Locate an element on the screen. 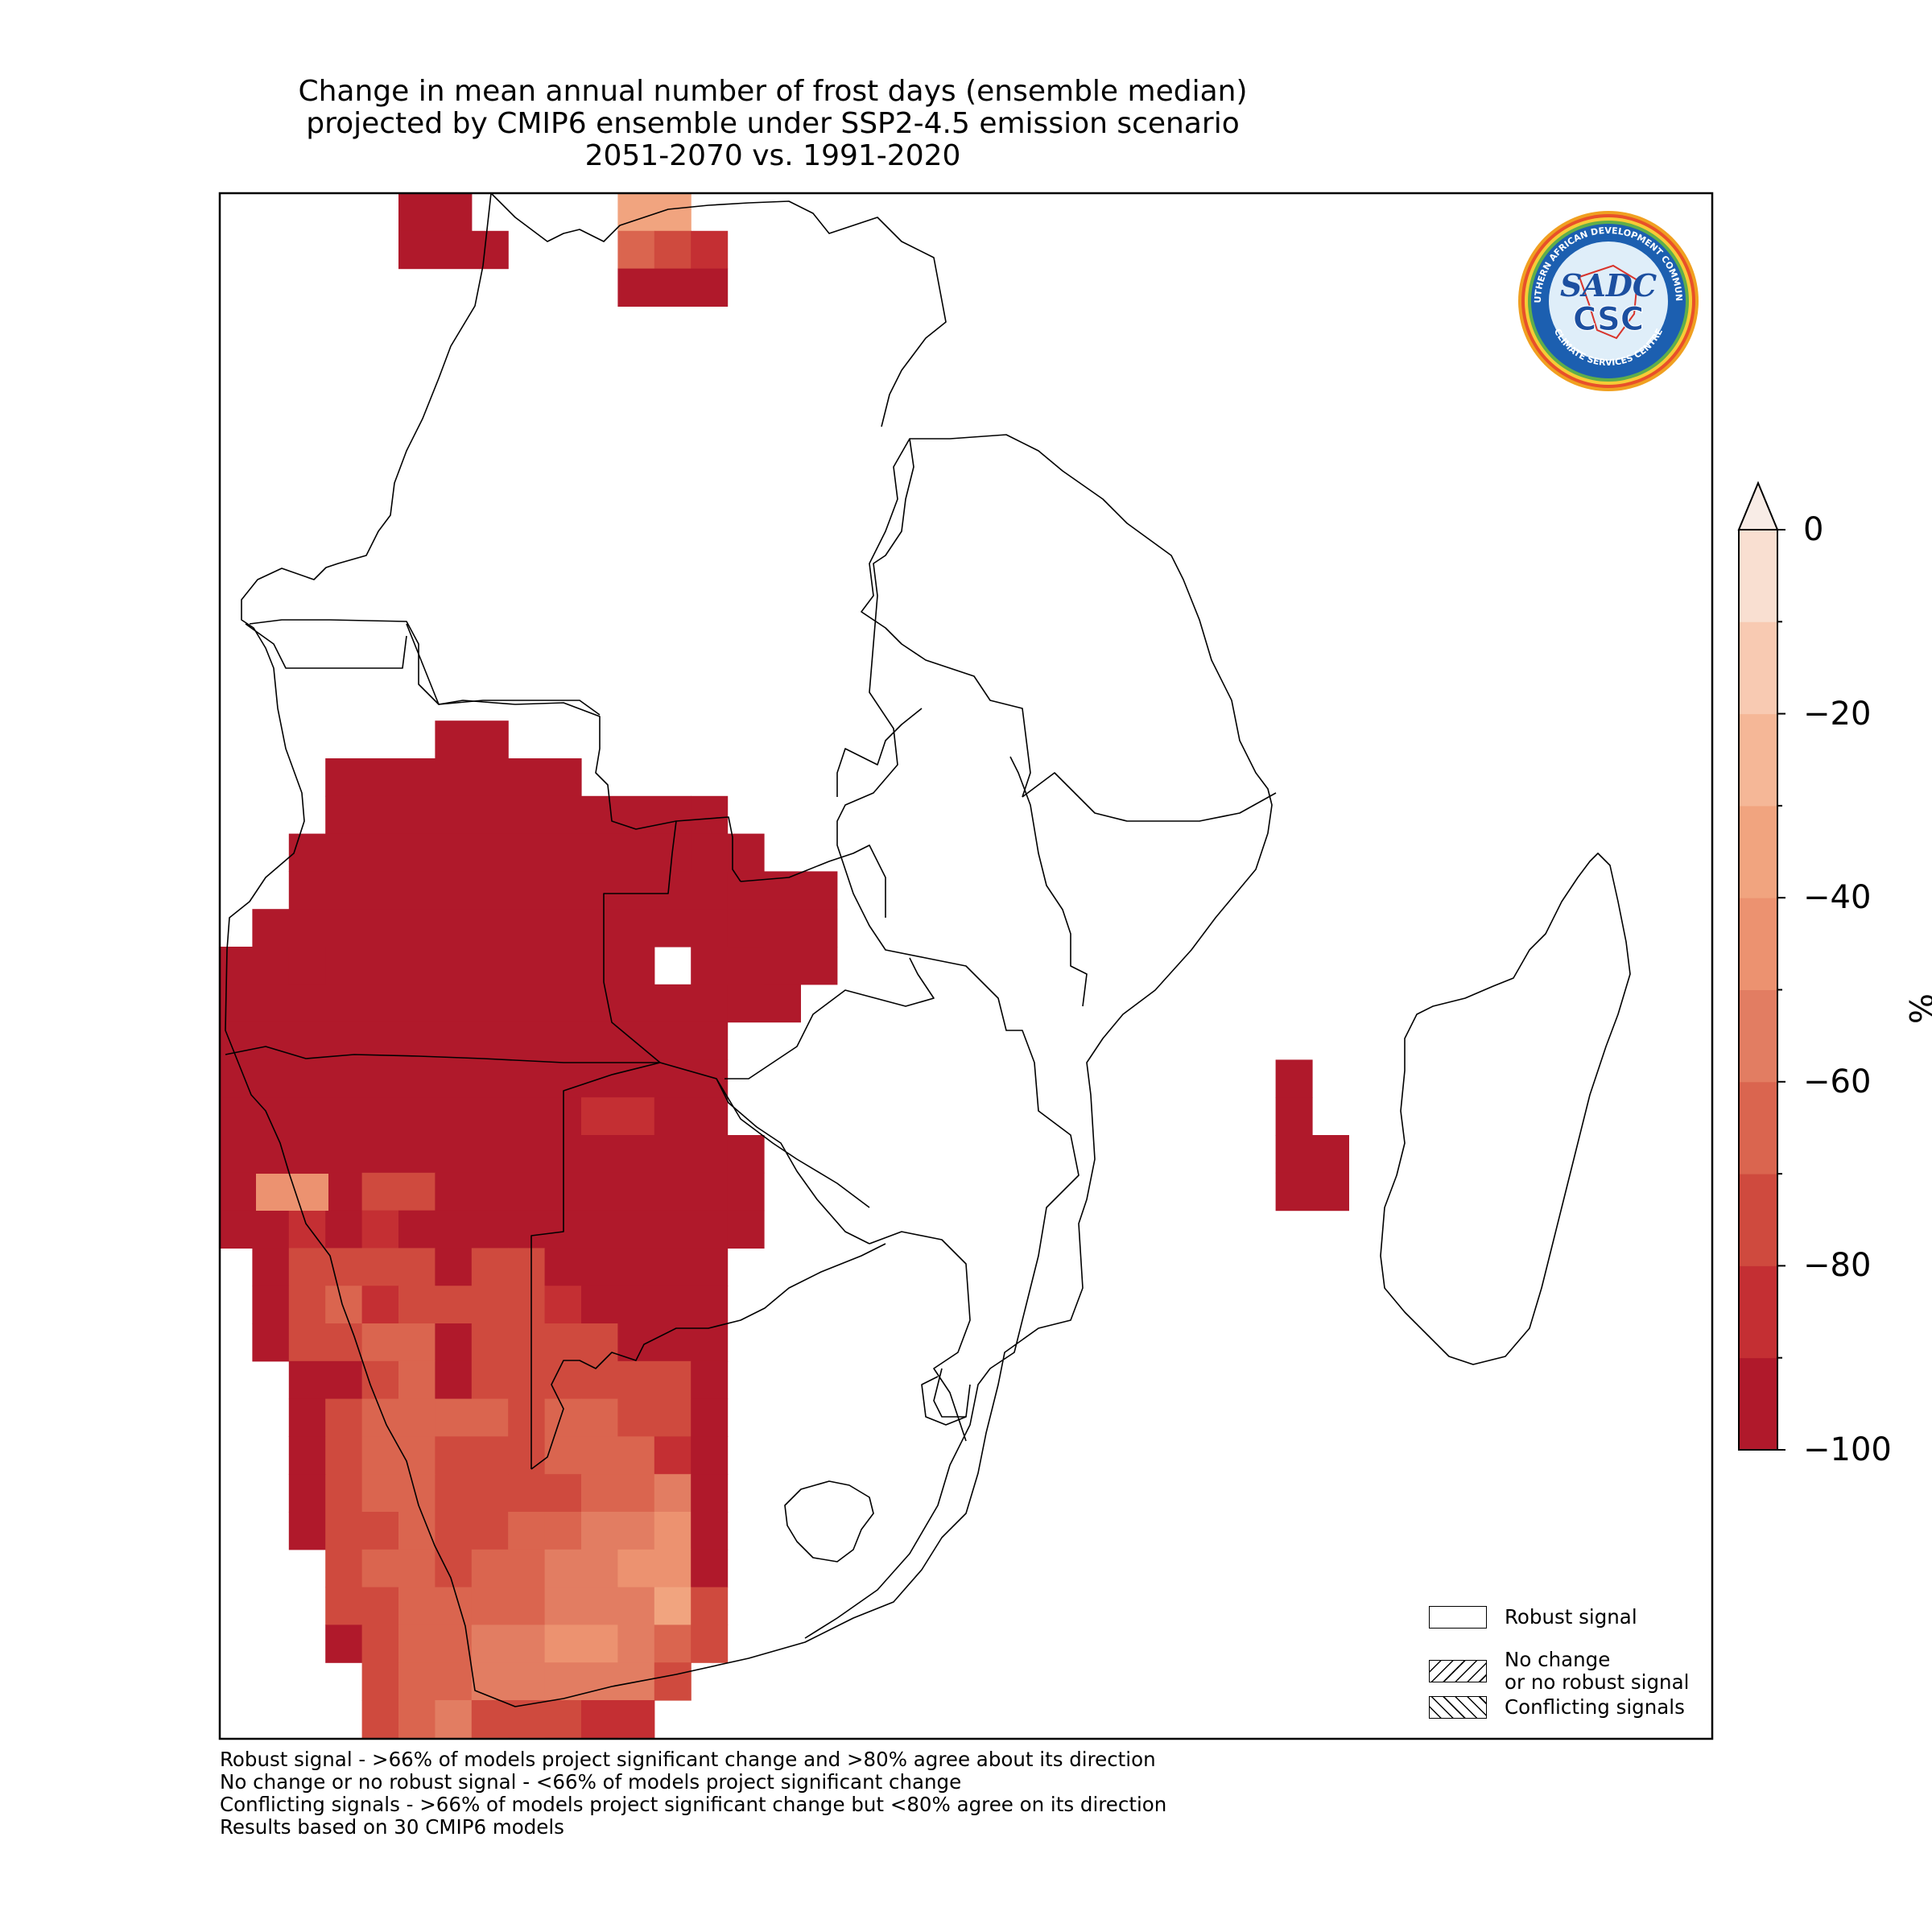  border-angola-zambia is located at coordinates (640, 941).